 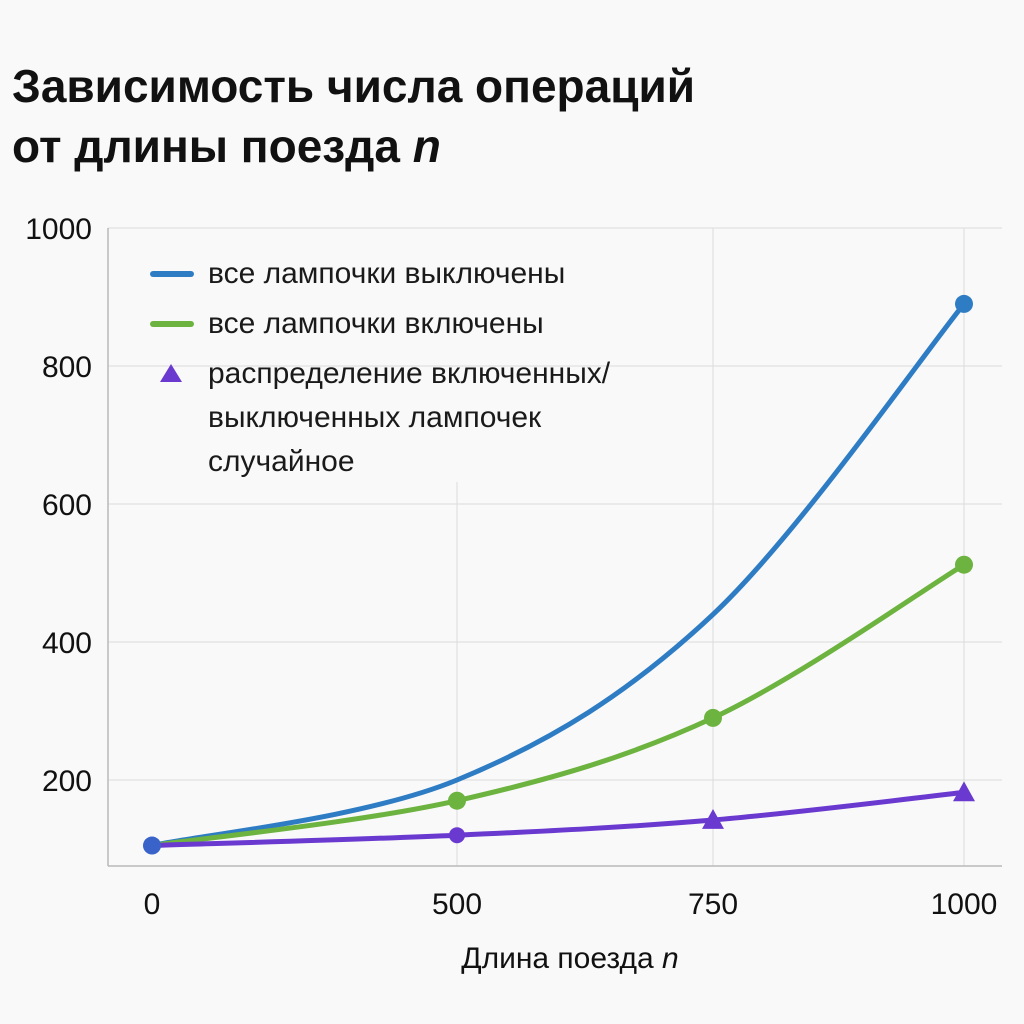 I want to click on legend-item-all-off: все лампочки выключены, so click(x=428, y=274).